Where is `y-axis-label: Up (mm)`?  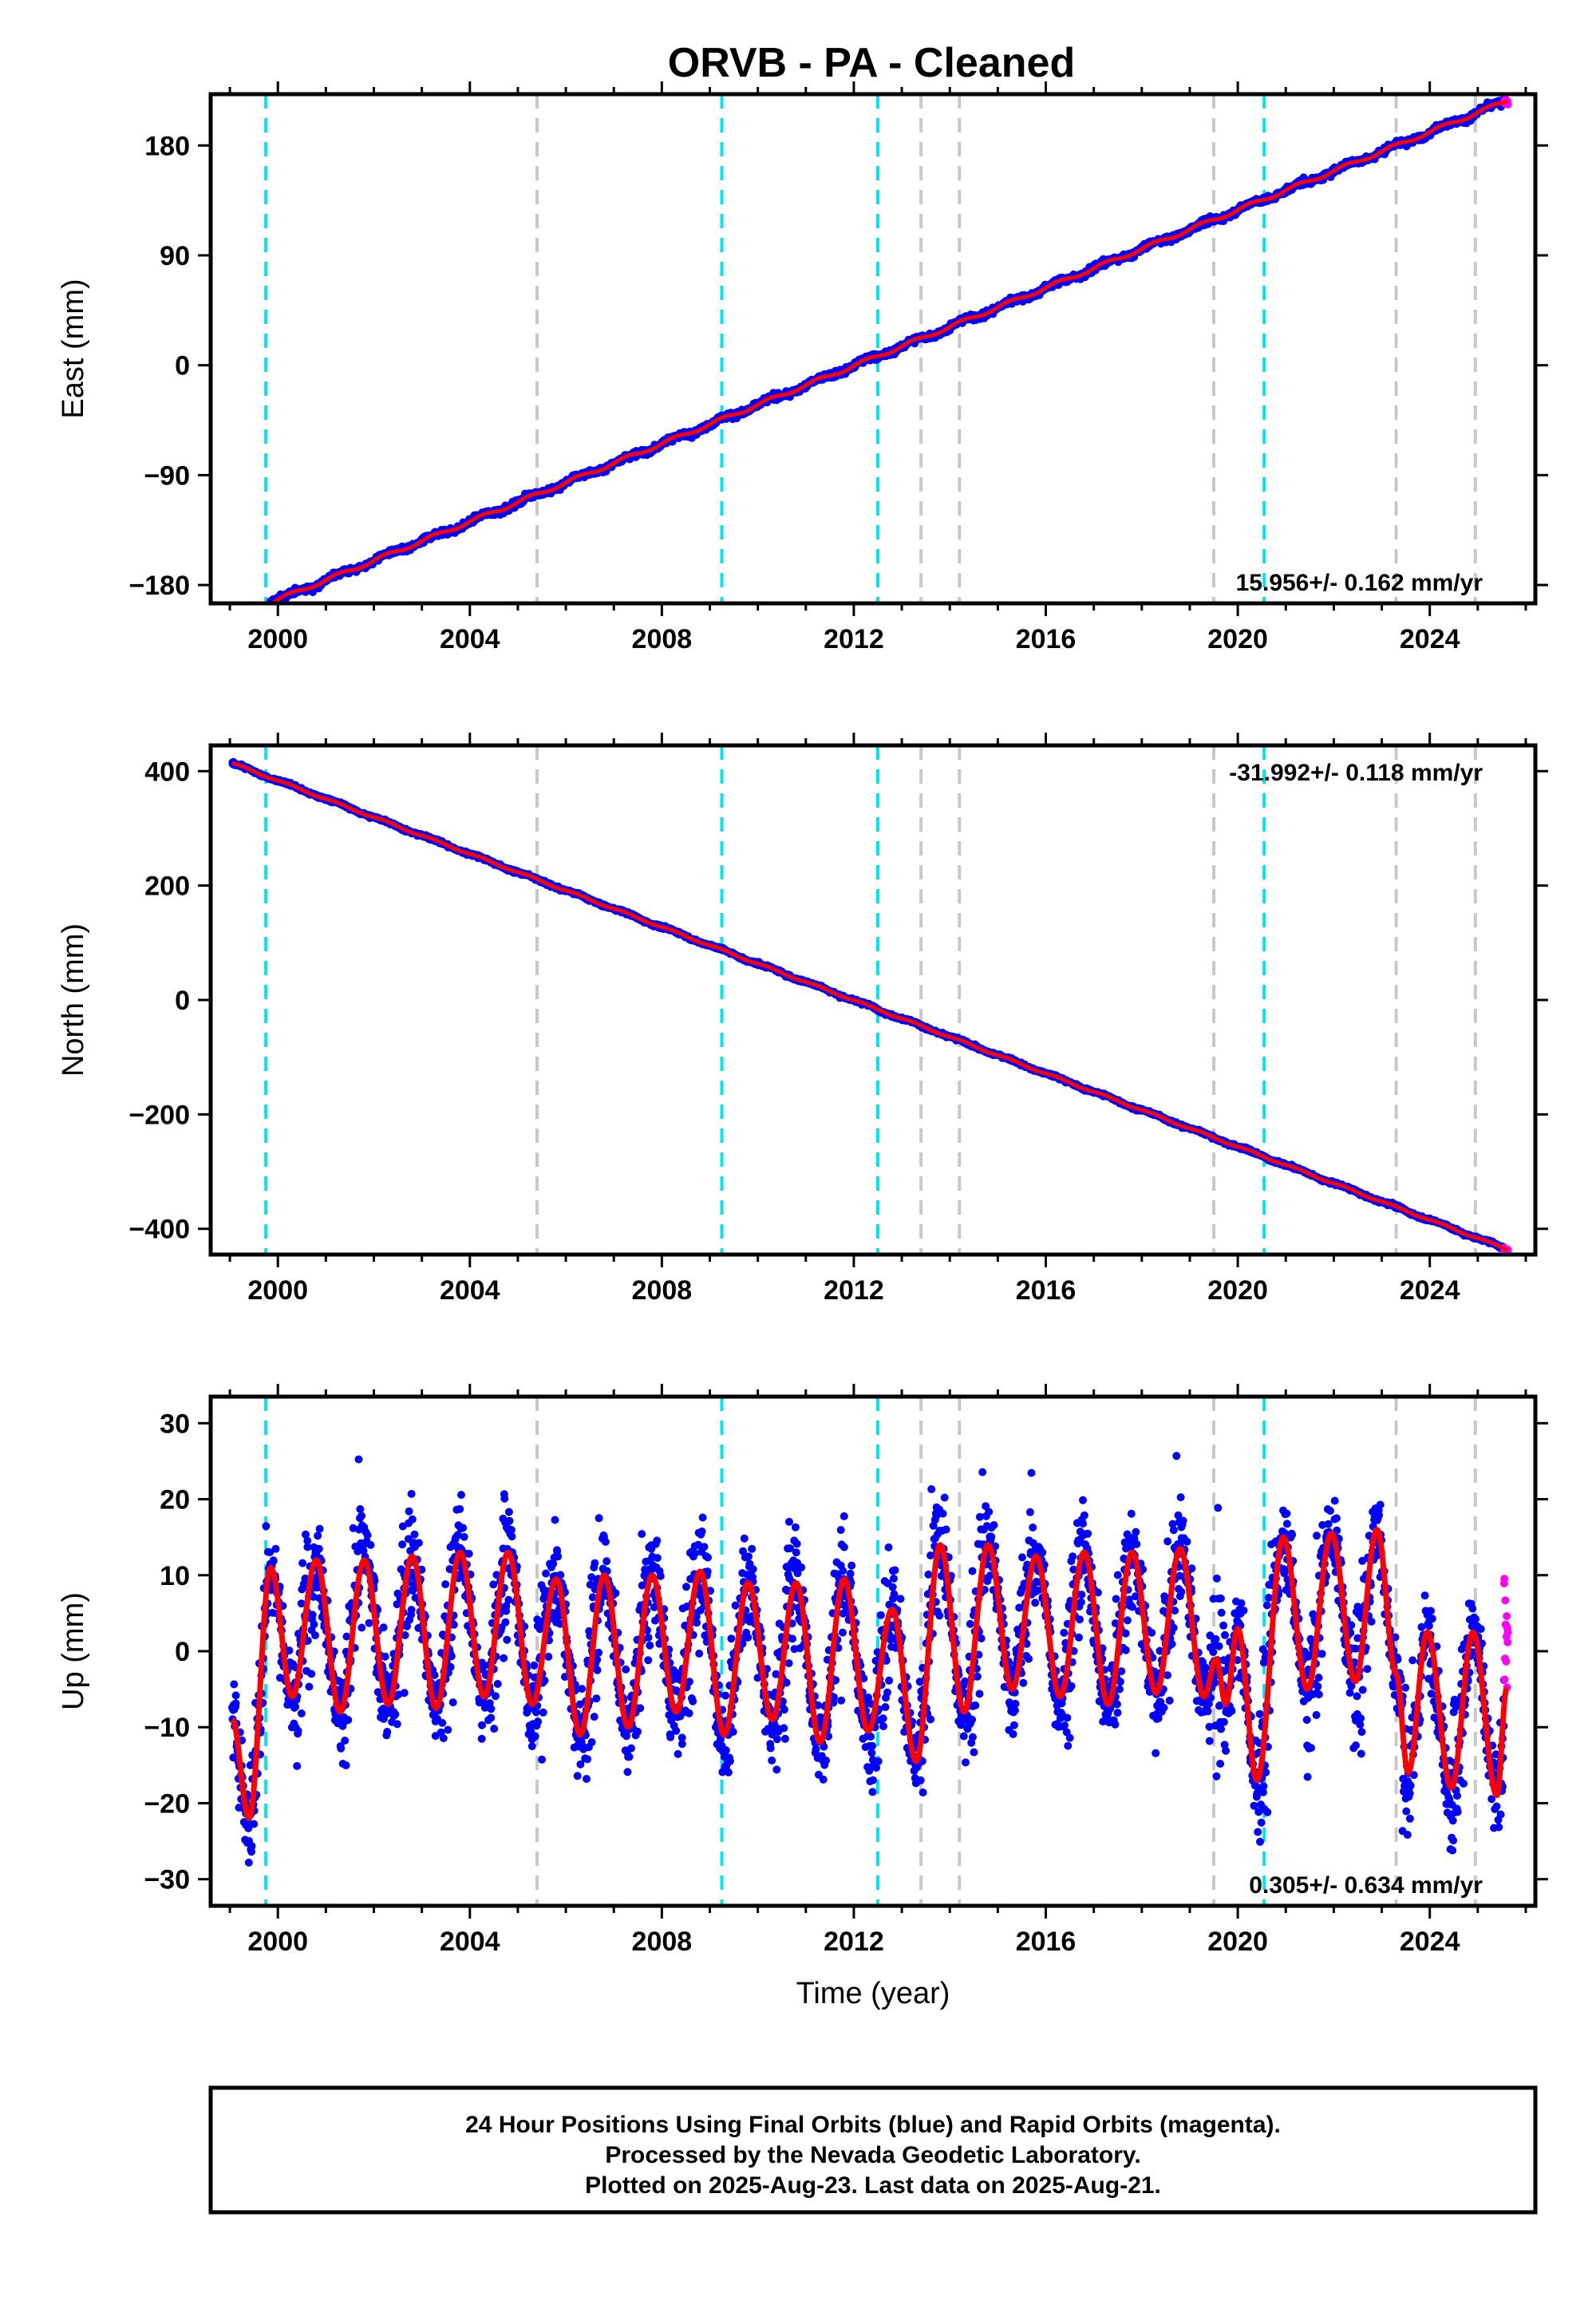 y-axis-label: Up (mm) is located at coordinates (73, 1651).